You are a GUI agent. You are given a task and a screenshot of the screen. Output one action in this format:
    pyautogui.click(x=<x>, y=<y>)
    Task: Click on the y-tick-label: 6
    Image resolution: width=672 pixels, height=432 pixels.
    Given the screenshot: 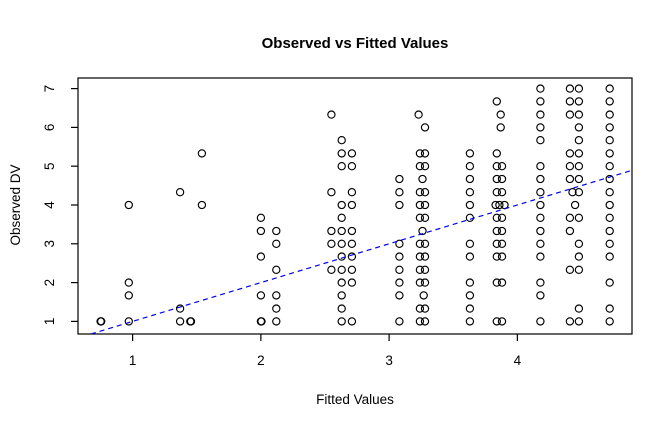 What is the action you would take?
    pyautogui.click(x=49, y=128)
    